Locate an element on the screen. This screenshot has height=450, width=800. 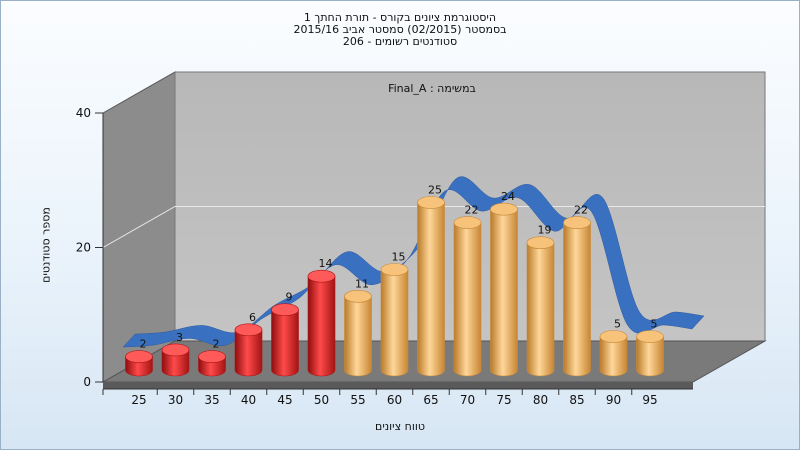
x-tick-label: 40 is located at coordinates (248, 400).